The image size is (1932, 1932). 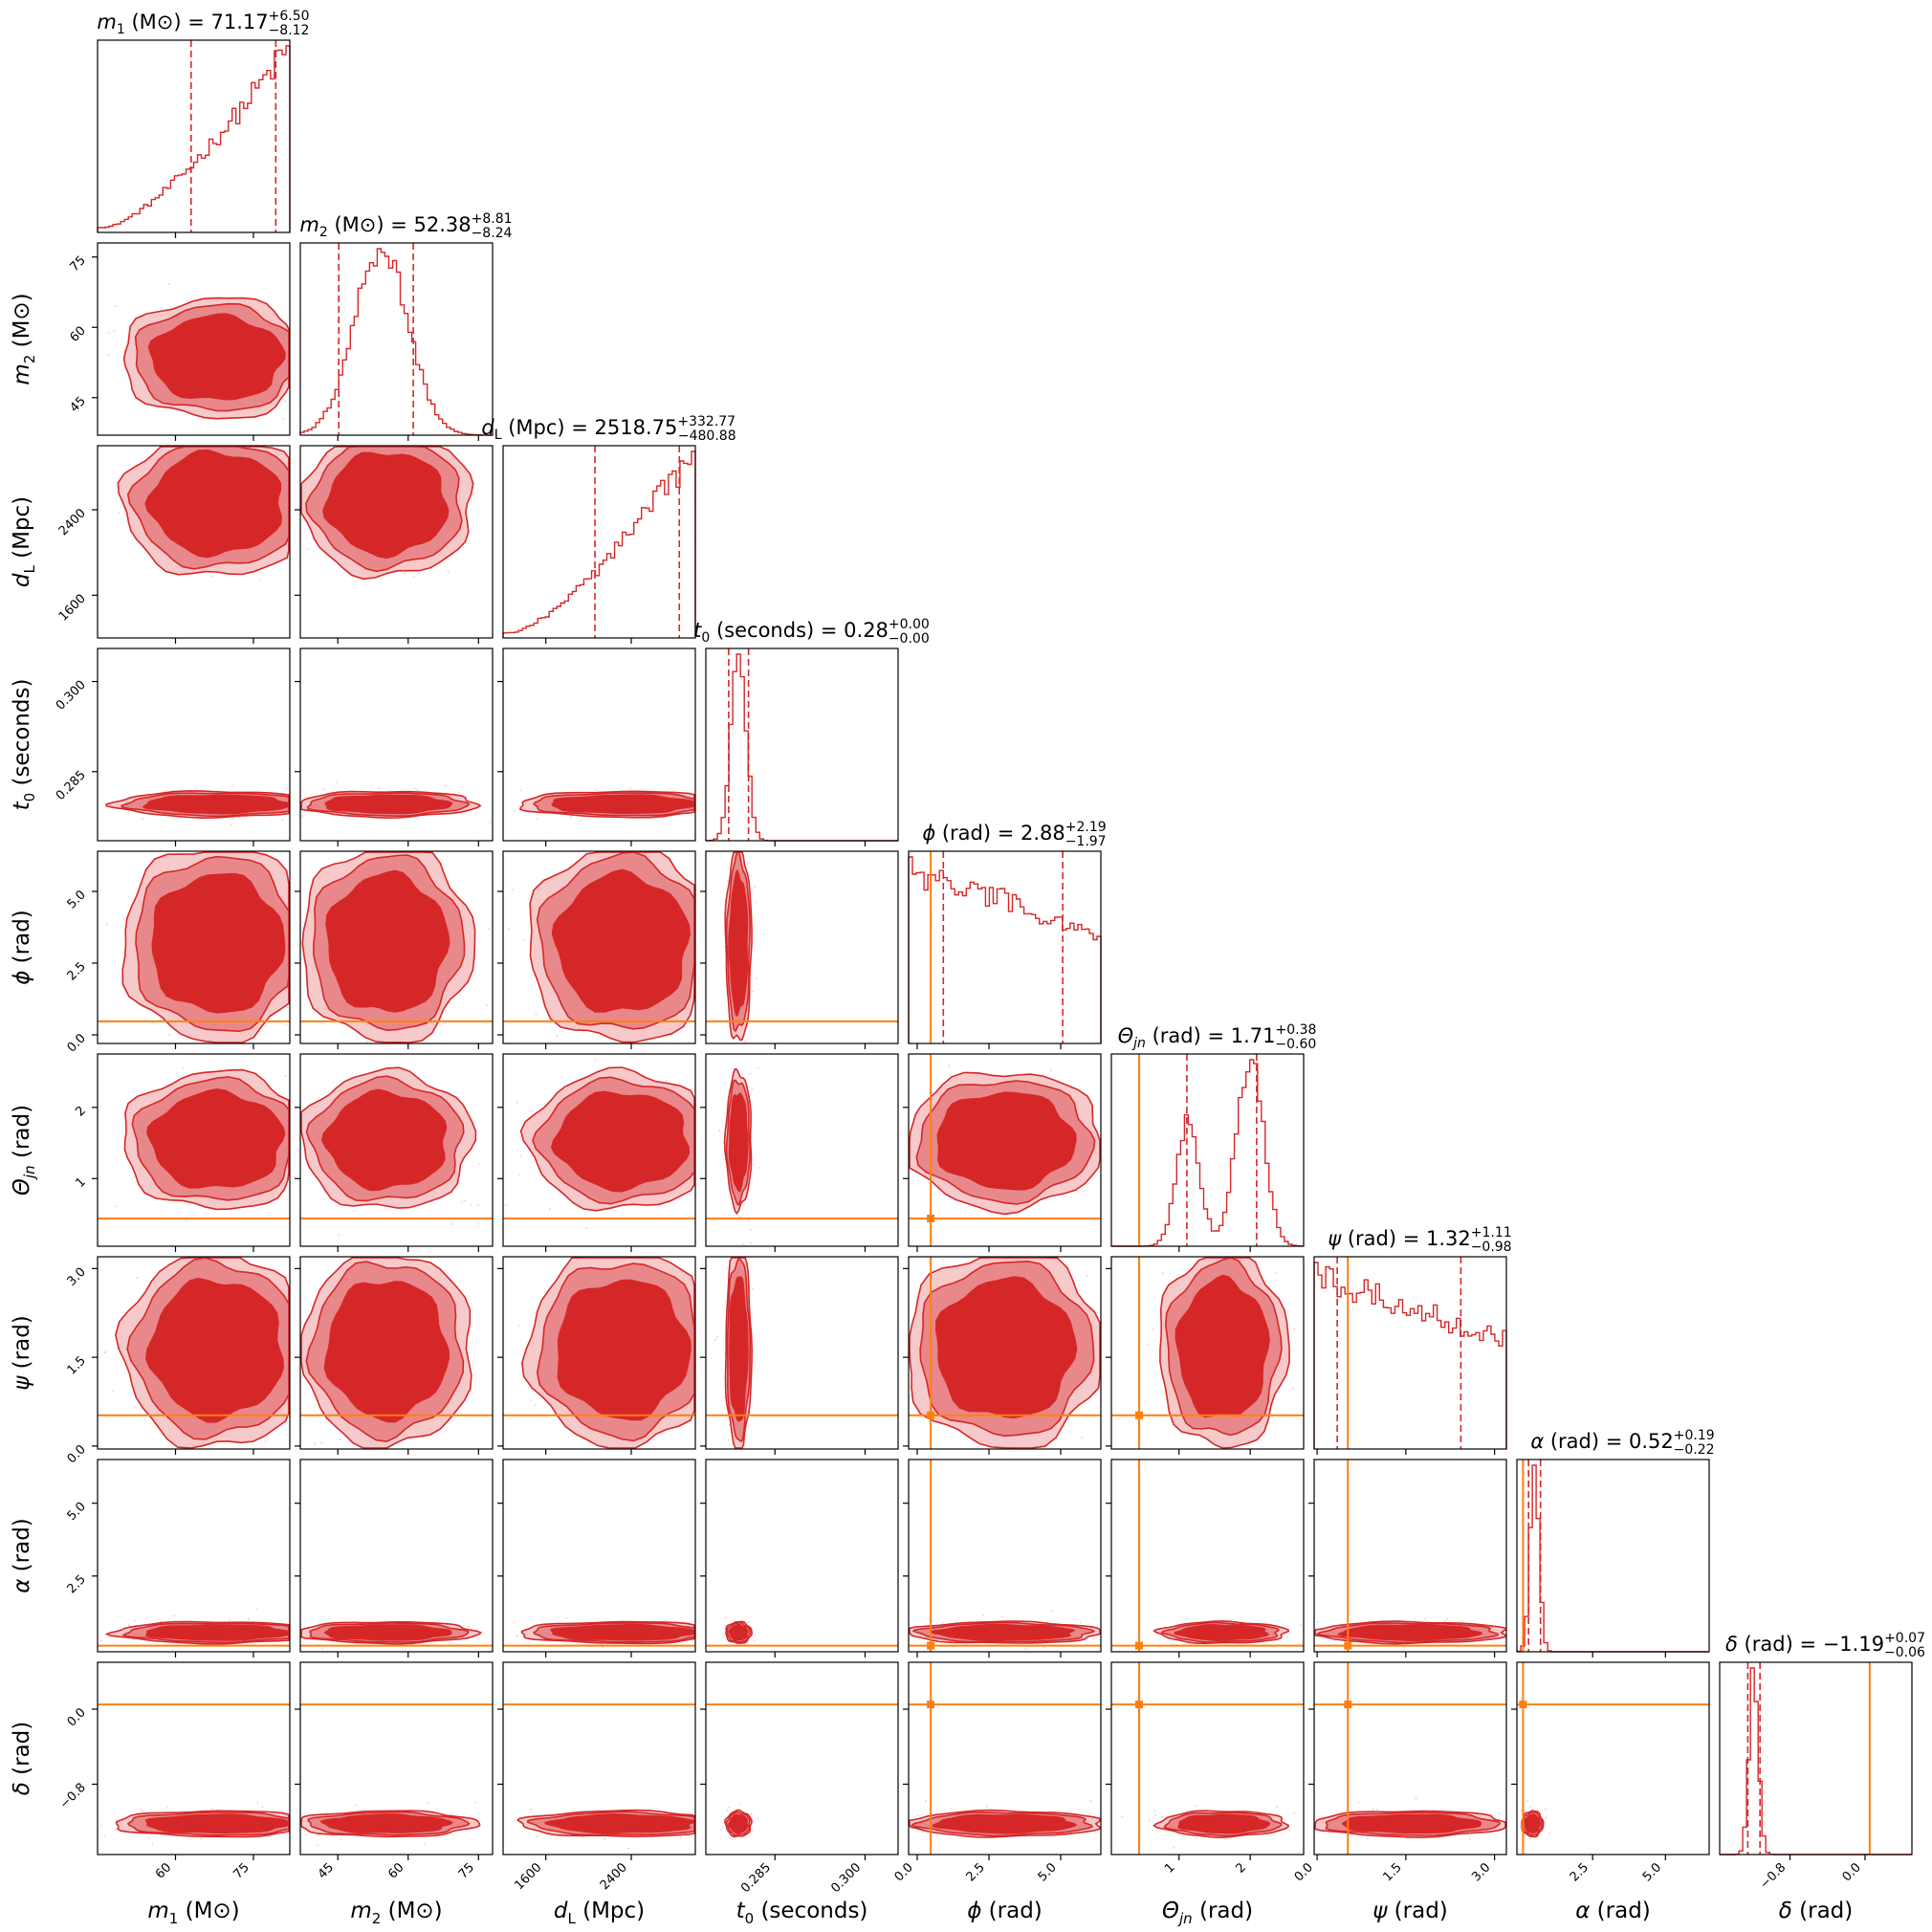 What do you see at coordinates (72, 608) in the screenshot?
I see `y-tick-label: 1600` at bounding box center [72, 608].